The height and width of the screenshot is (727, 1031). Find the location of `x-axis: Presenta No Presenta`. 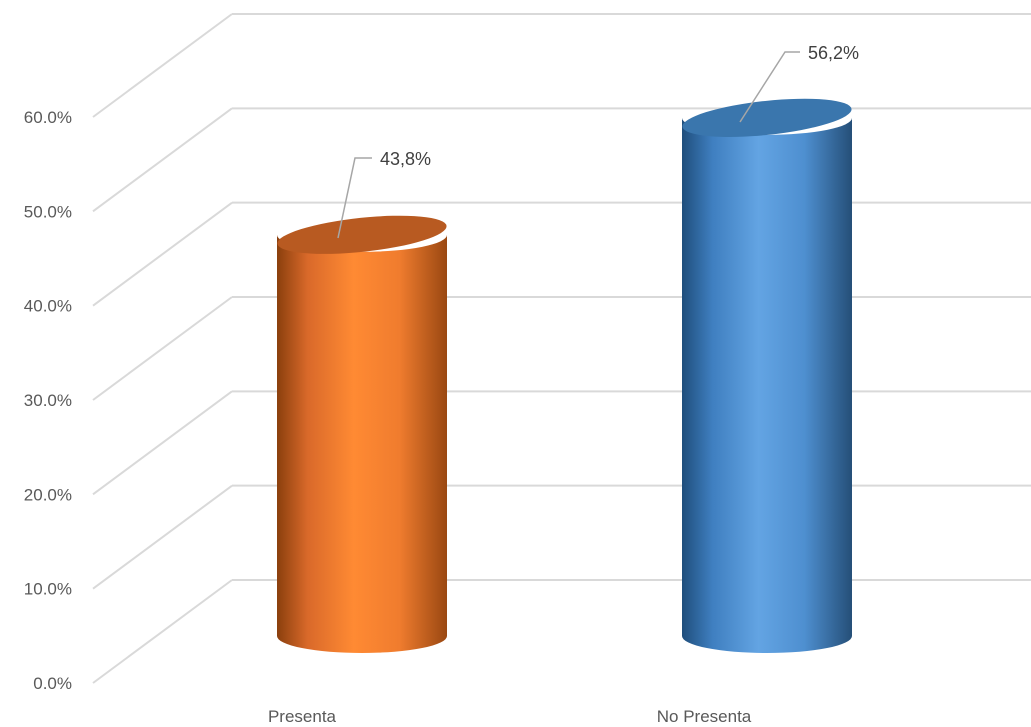

x-axis: Presenta No Presenta is located at coordinates (510, 716).